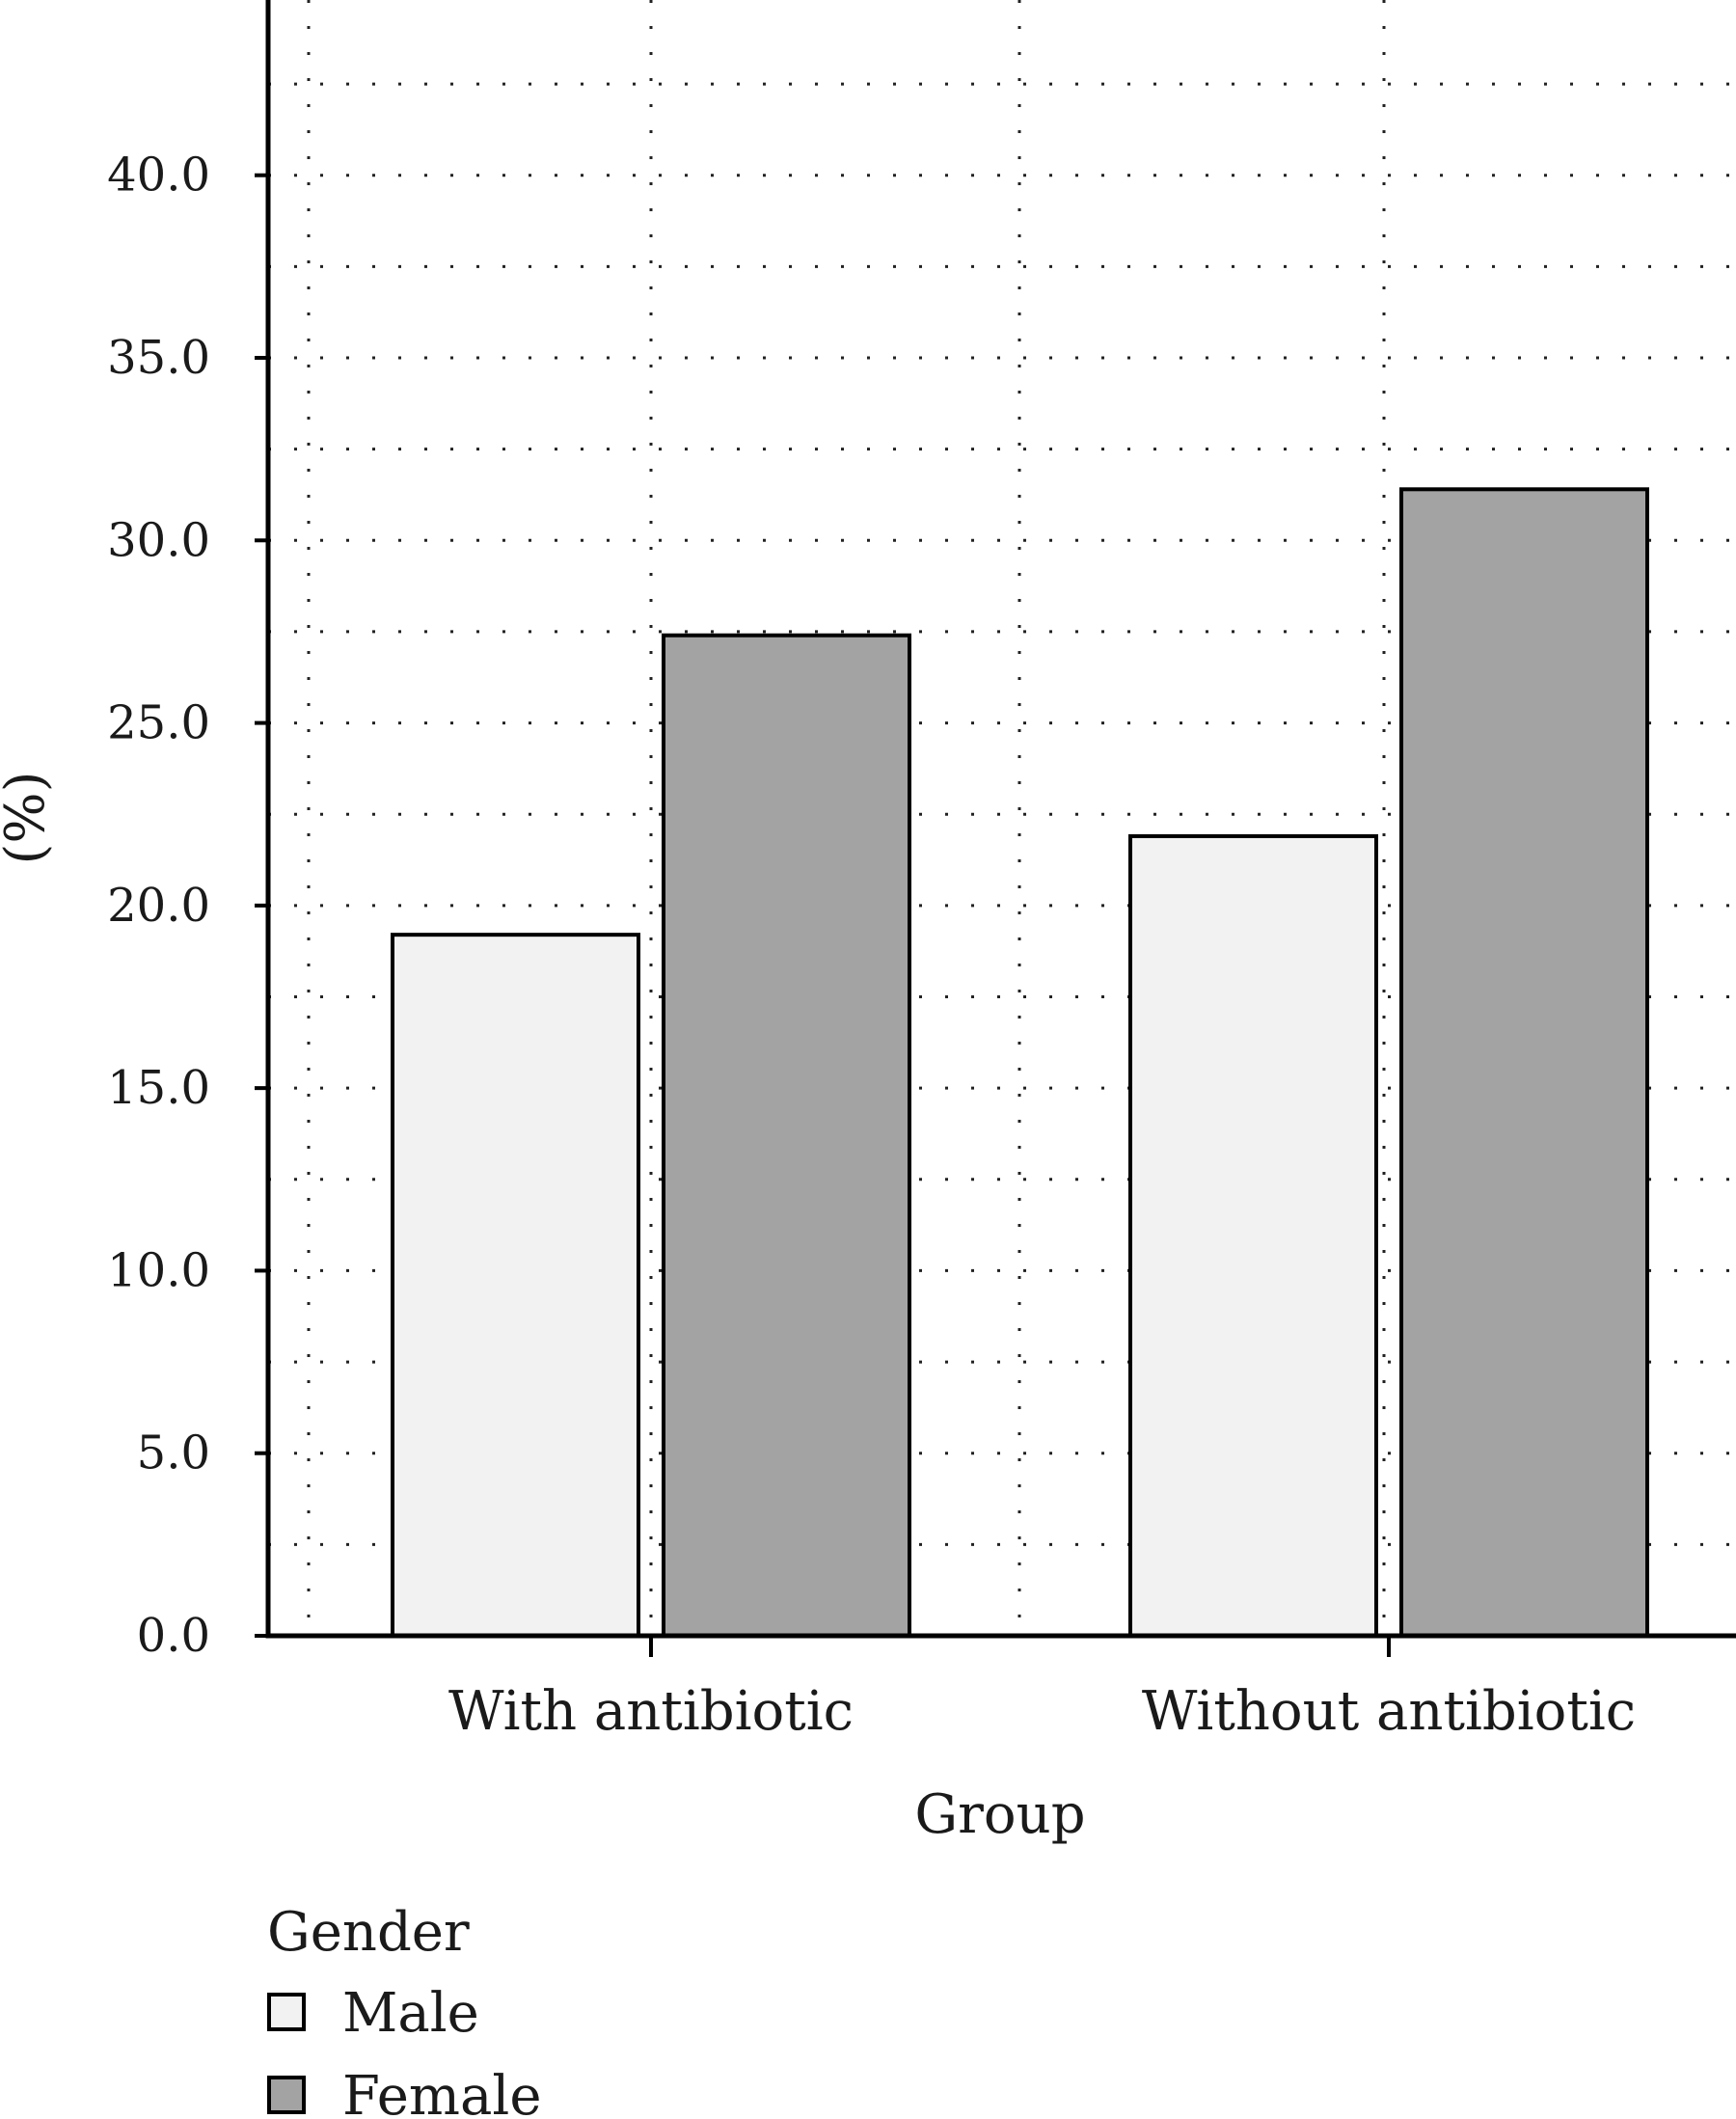 This screenshot has height=2119, width=1736. Describe the element at coordinates (287, 2012) in the screenshot. I see `legend-swatch-male` at that location.